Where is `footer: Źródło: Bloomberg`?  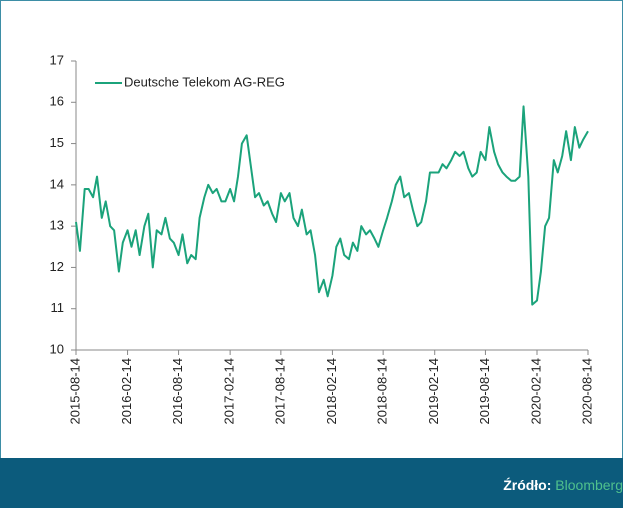
footer: Źródło: Bloomberg is located at coordinates (311, 483).